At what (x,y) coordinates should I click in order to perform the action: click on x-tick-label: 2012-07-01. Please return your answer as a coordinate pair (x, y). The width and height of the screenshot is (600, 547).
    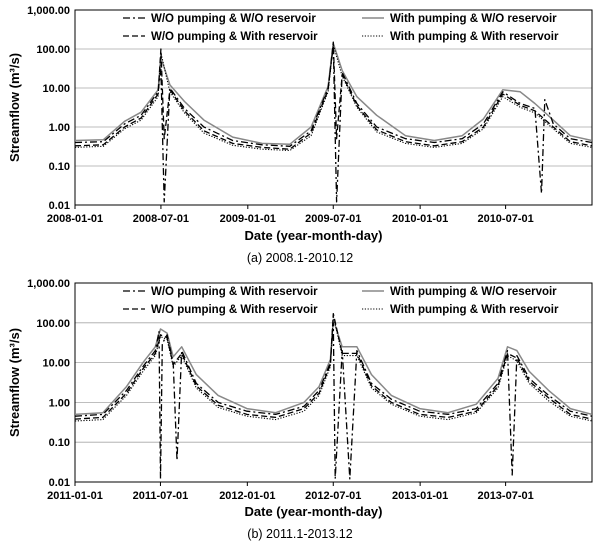
    Looking at the image, I should click on (333, 496).